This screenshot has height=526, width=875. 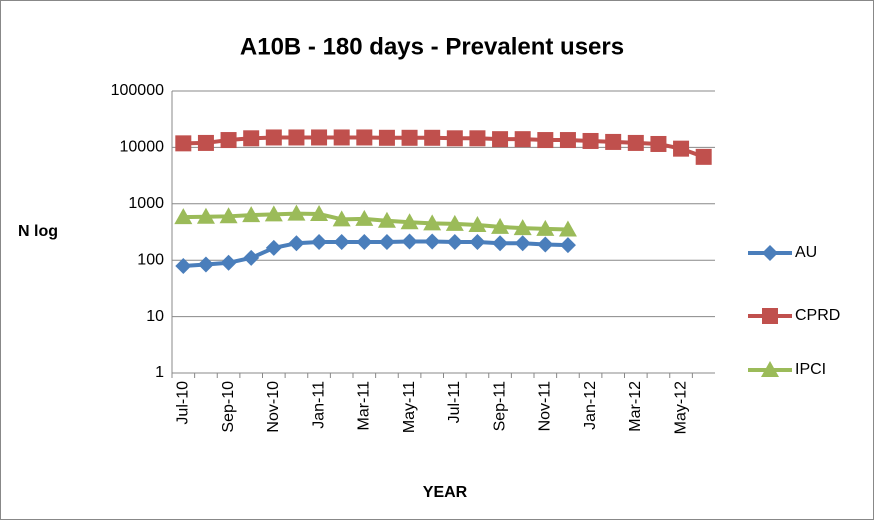 I want to click on x-tick-label: Nov-10, so click(x=273, y=407).